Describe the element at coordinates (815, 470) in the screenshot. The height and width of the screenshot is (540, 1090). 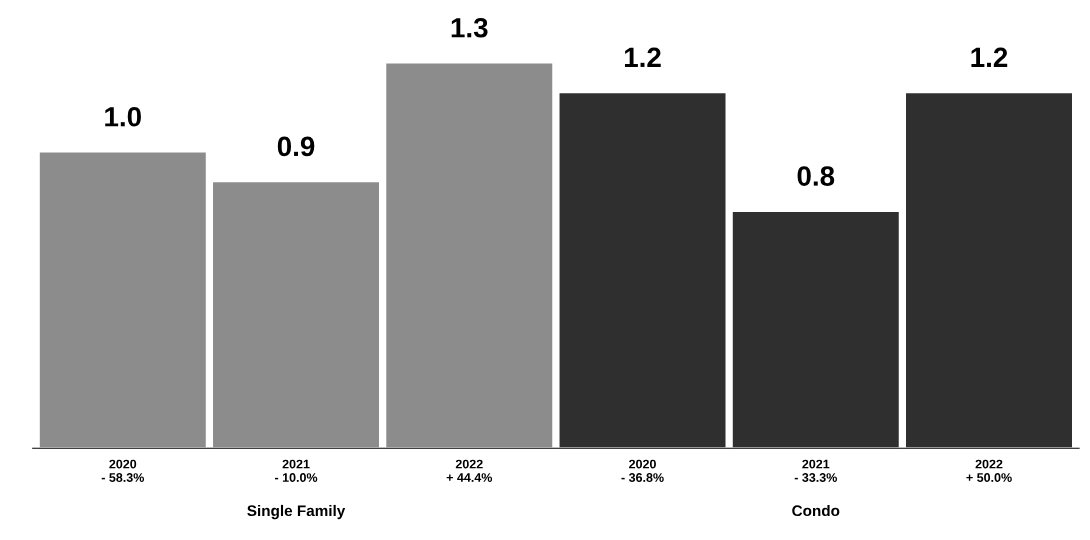
I see `x-tick-label: 2021 - 33.3%` at that location.